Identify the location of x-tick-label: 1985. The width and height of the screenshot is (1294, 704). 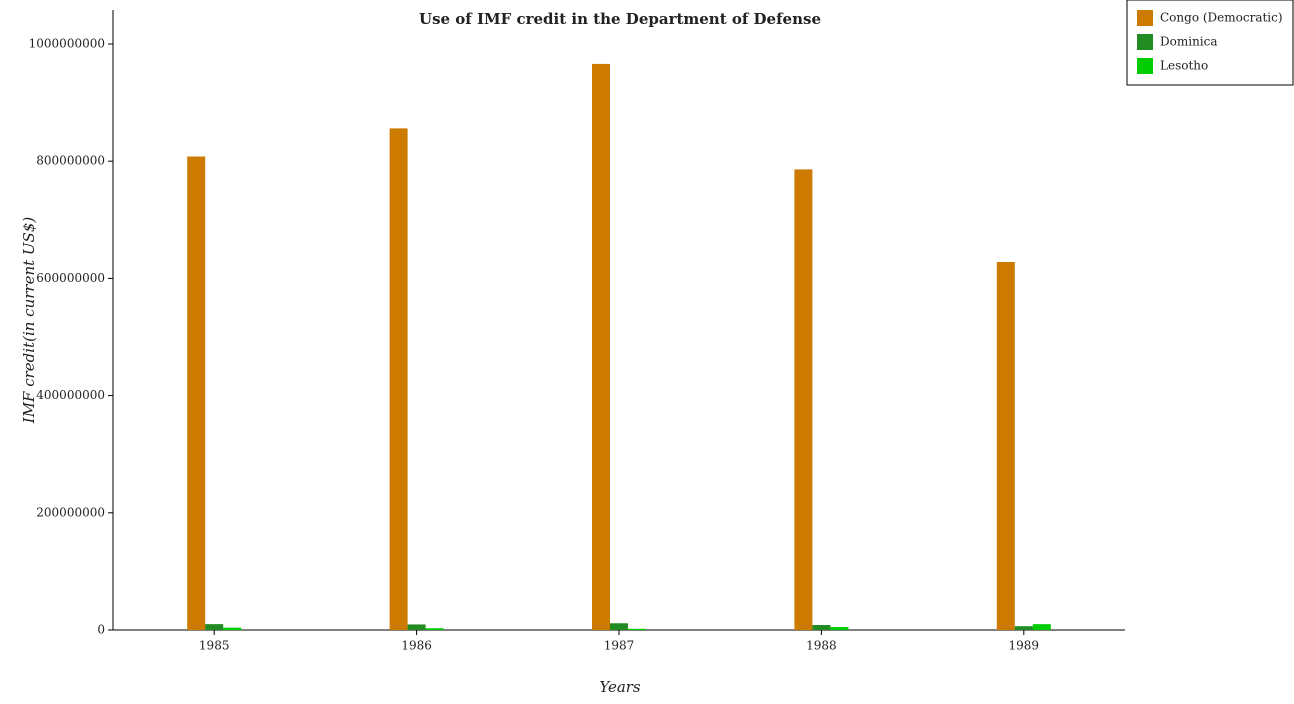
(214, 646).